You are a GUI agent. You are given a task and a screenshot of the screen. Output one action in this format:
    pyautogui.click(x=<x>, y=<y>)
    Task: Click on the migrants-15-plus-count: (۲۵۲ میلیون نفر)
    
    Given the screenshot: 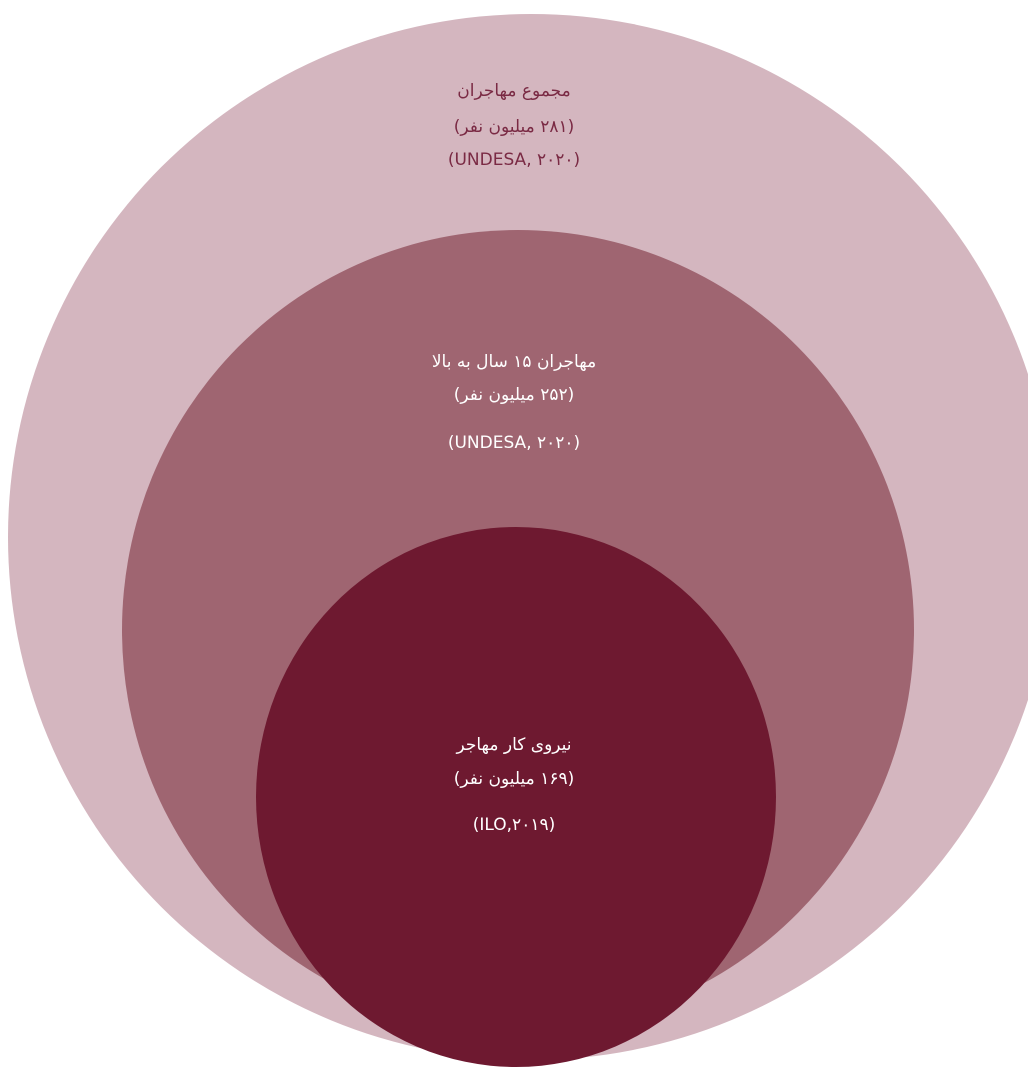 What is the action you would take?
    pyautogui.click(x=514, y=395)
    